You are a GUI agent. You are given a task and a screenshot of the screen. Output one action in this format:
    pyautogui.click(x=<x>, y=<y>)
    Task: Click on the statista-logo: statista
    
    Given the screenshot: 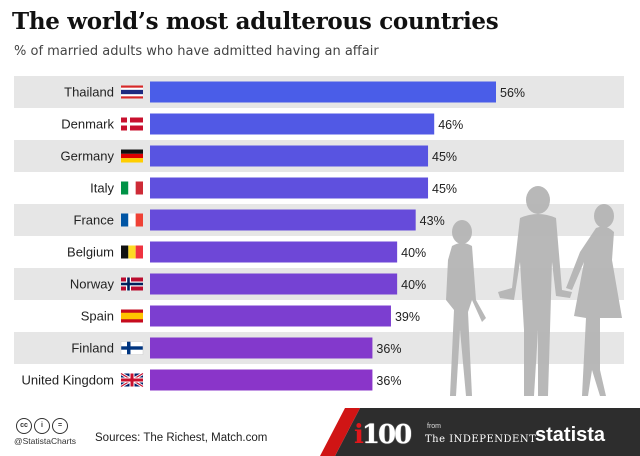 What is the action you would take?
    pyautogui.click(x=570, y=435)
    